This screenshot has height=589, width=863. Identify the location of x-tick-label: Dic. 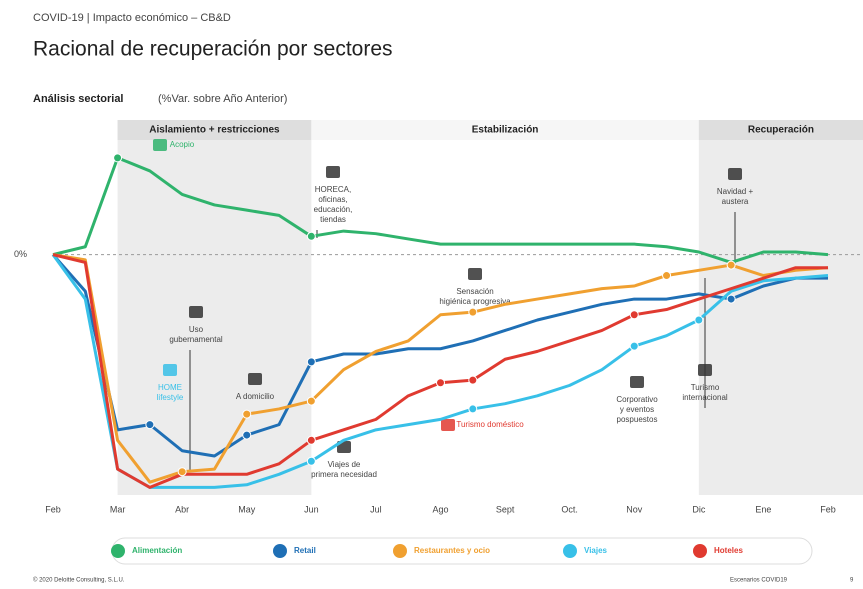
(698, 509).